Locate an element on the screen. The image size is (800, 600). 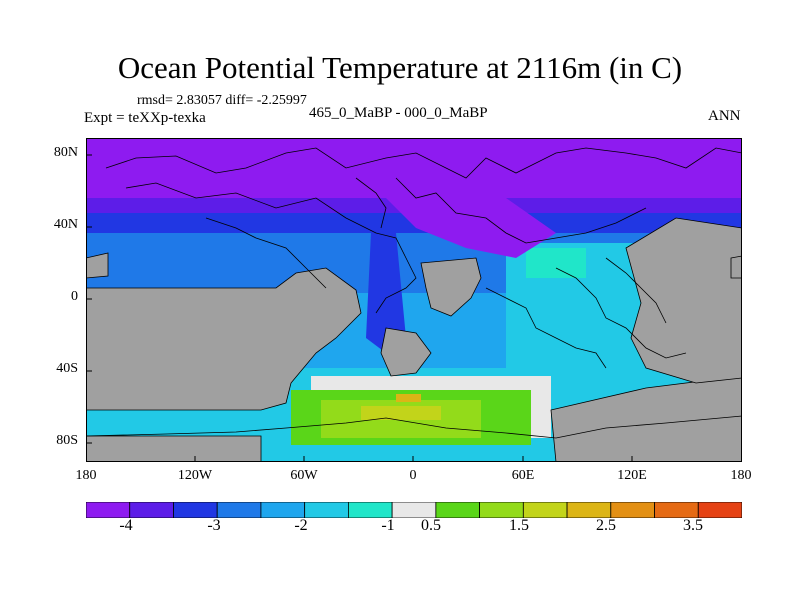
lon-label-180w: 180 is located at coordinates (86, 475).